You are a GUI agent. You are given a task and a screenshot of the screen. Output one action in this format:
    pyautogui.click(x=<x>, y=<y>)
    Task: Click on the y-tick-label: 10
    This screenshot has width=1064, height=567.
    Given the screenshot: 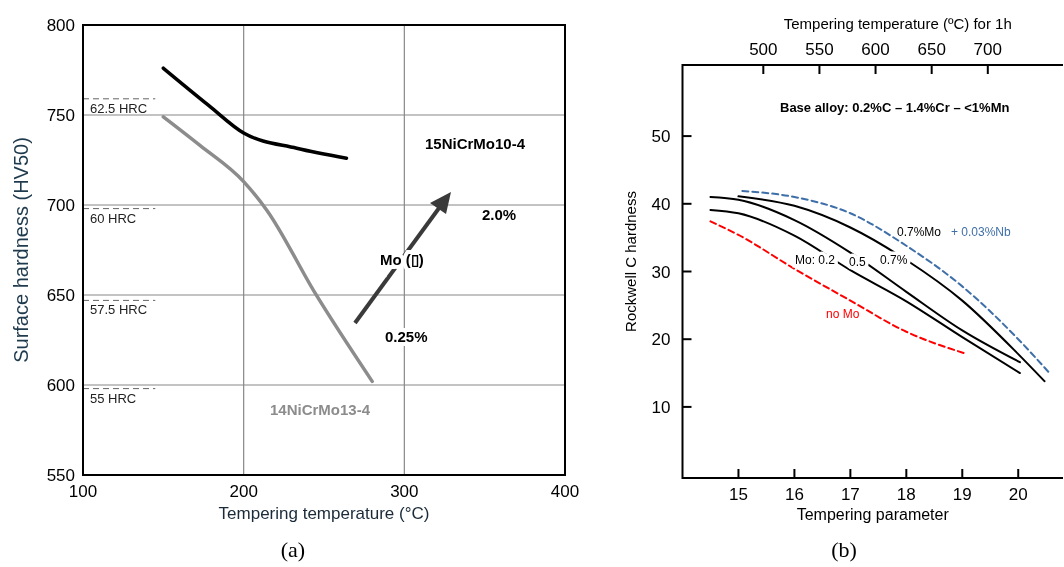 What is the action you would take?
    pyautogui.click(x=661, y=407)
    